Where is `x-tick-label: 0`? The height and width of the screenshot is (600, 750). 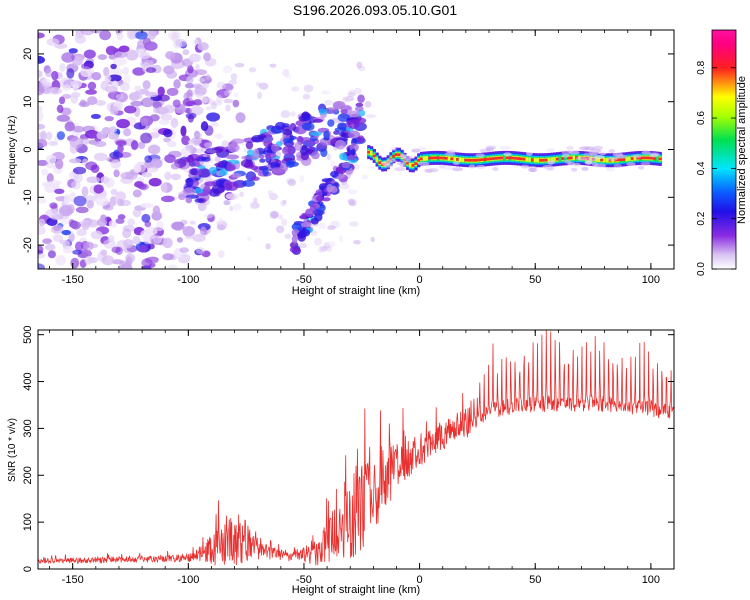 x-tick-label: 0 is located at coordinates (420, 280).